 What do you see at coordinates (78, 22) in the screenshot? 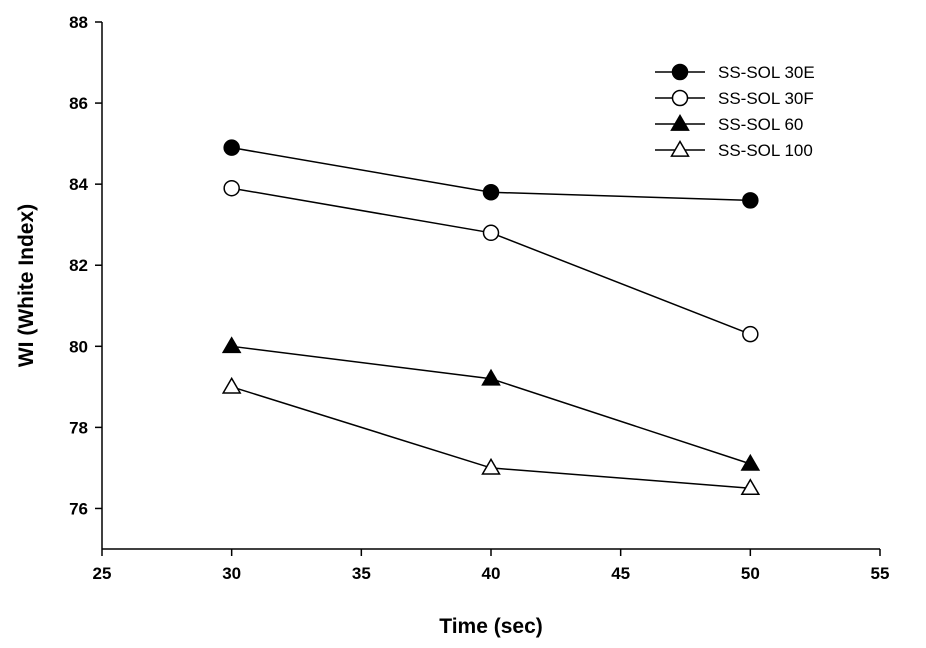
I see `y-tick-label: 88` at bounding box center [78, 22].